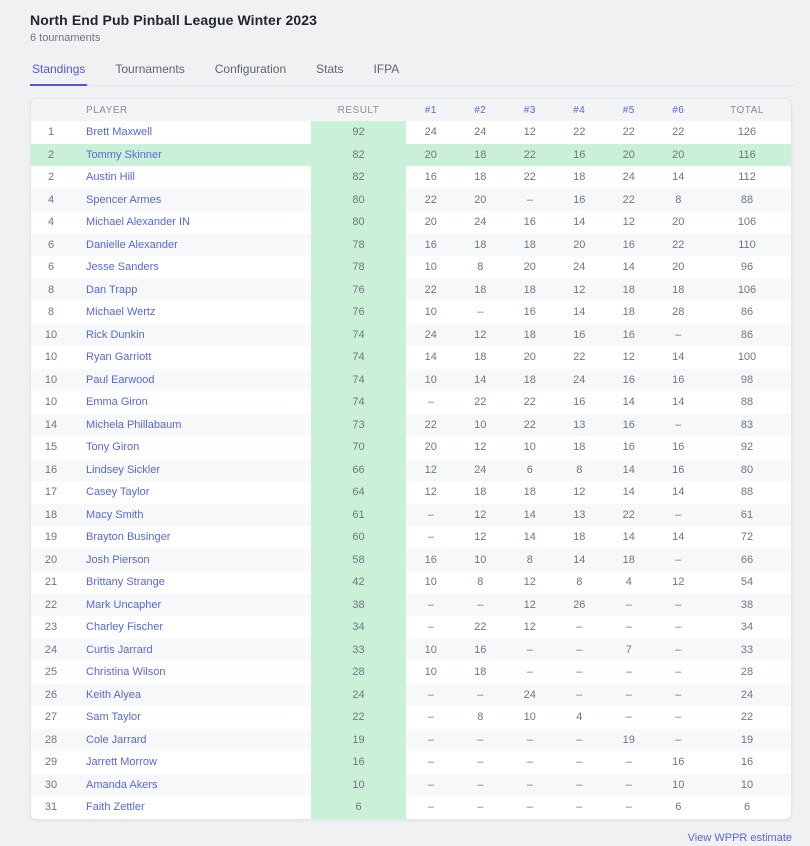 The image size is (810, 846). Describe the element at coordinates (126, 672) in the screenshot. I see `player-link: Christina Wilson` at that location.